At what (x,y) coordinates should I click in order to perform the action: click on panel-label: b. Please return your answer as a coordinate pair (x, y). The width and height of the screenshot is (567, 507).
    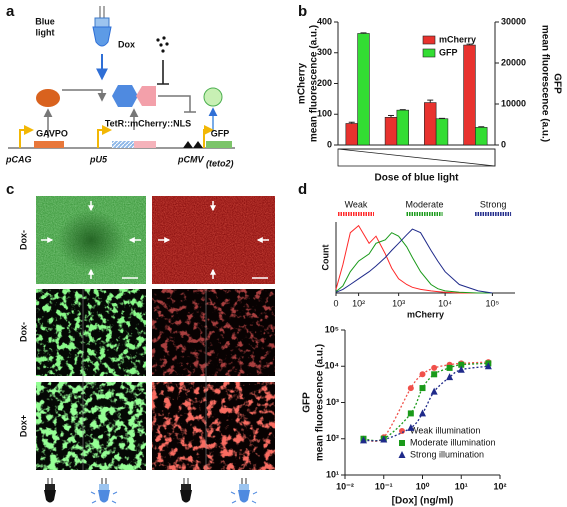
    Looking at the image, I should click on (302, 11).